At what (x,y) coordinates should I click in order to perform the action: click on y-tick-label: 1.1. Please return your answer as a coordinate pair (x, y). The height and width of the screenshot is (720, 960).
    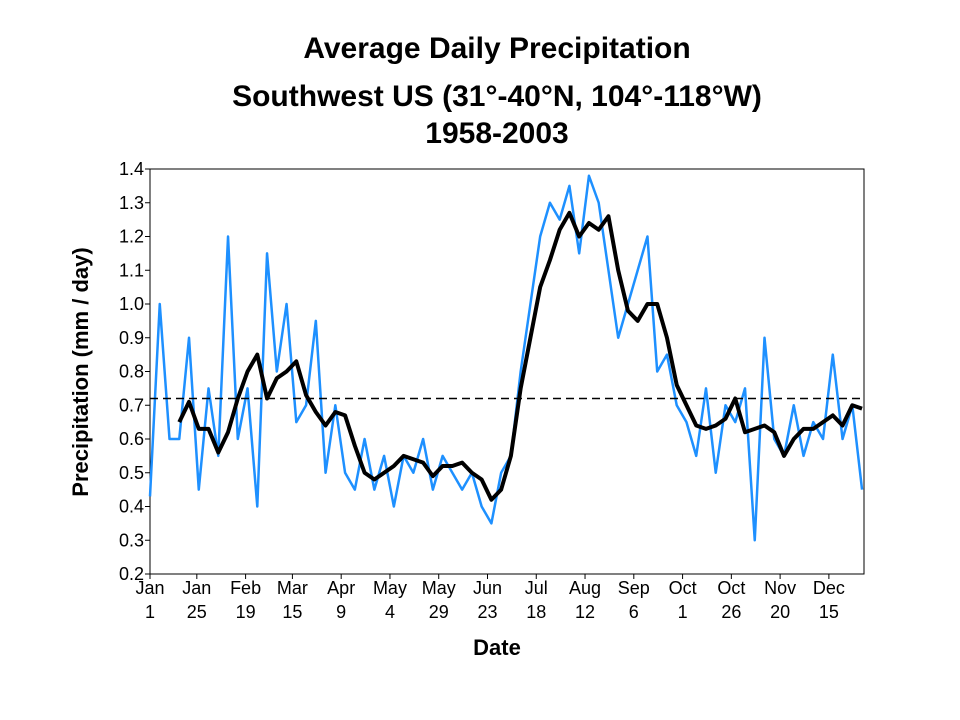
    Looking at the image, I should click on (131, 270).